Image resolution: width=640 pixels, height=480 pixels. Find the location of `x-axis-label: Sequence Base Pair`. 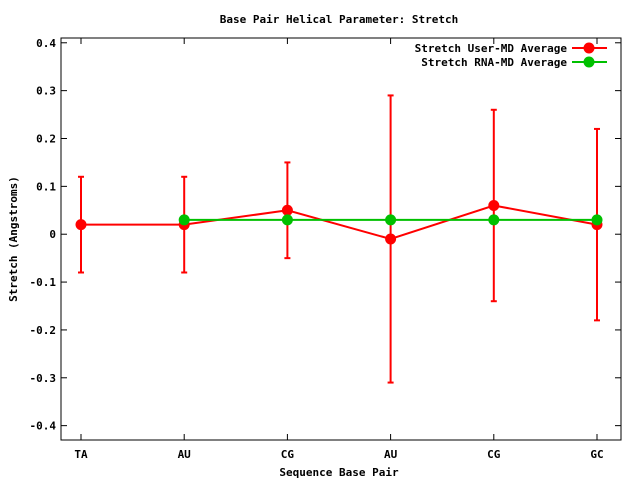

x-axis-label: Sequence Base Pair is located at coordinates (339, 472).